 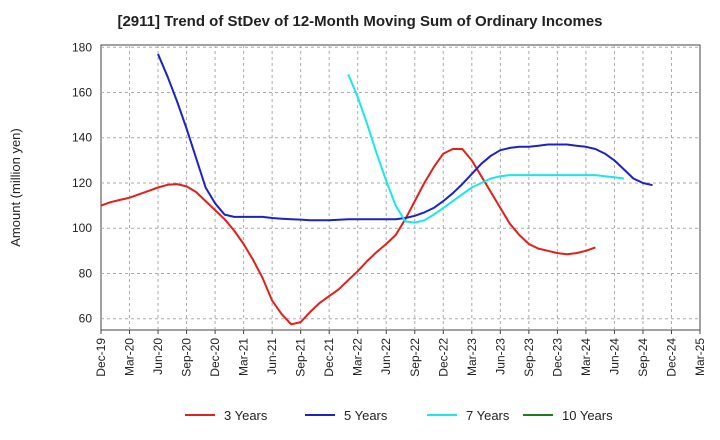 I want to click on y-tick-label: 100, so click(x=82, y=228).